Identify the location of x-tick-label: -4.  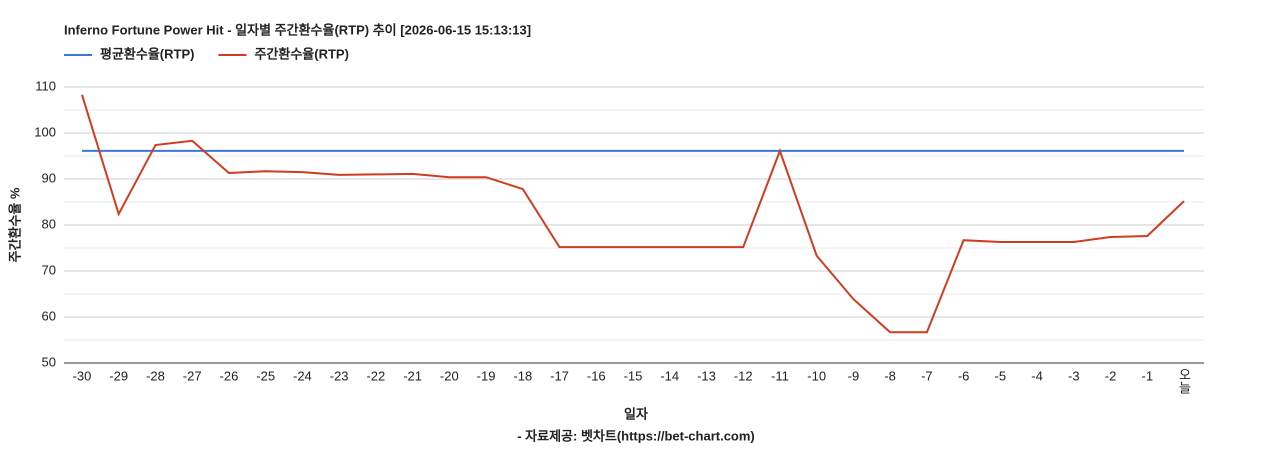
(1037, 375).